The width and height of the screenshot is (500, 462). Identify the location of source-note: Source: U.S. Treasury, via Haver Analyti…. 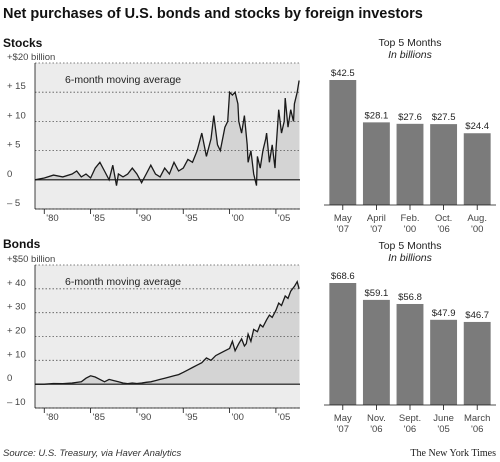
(92, 453).